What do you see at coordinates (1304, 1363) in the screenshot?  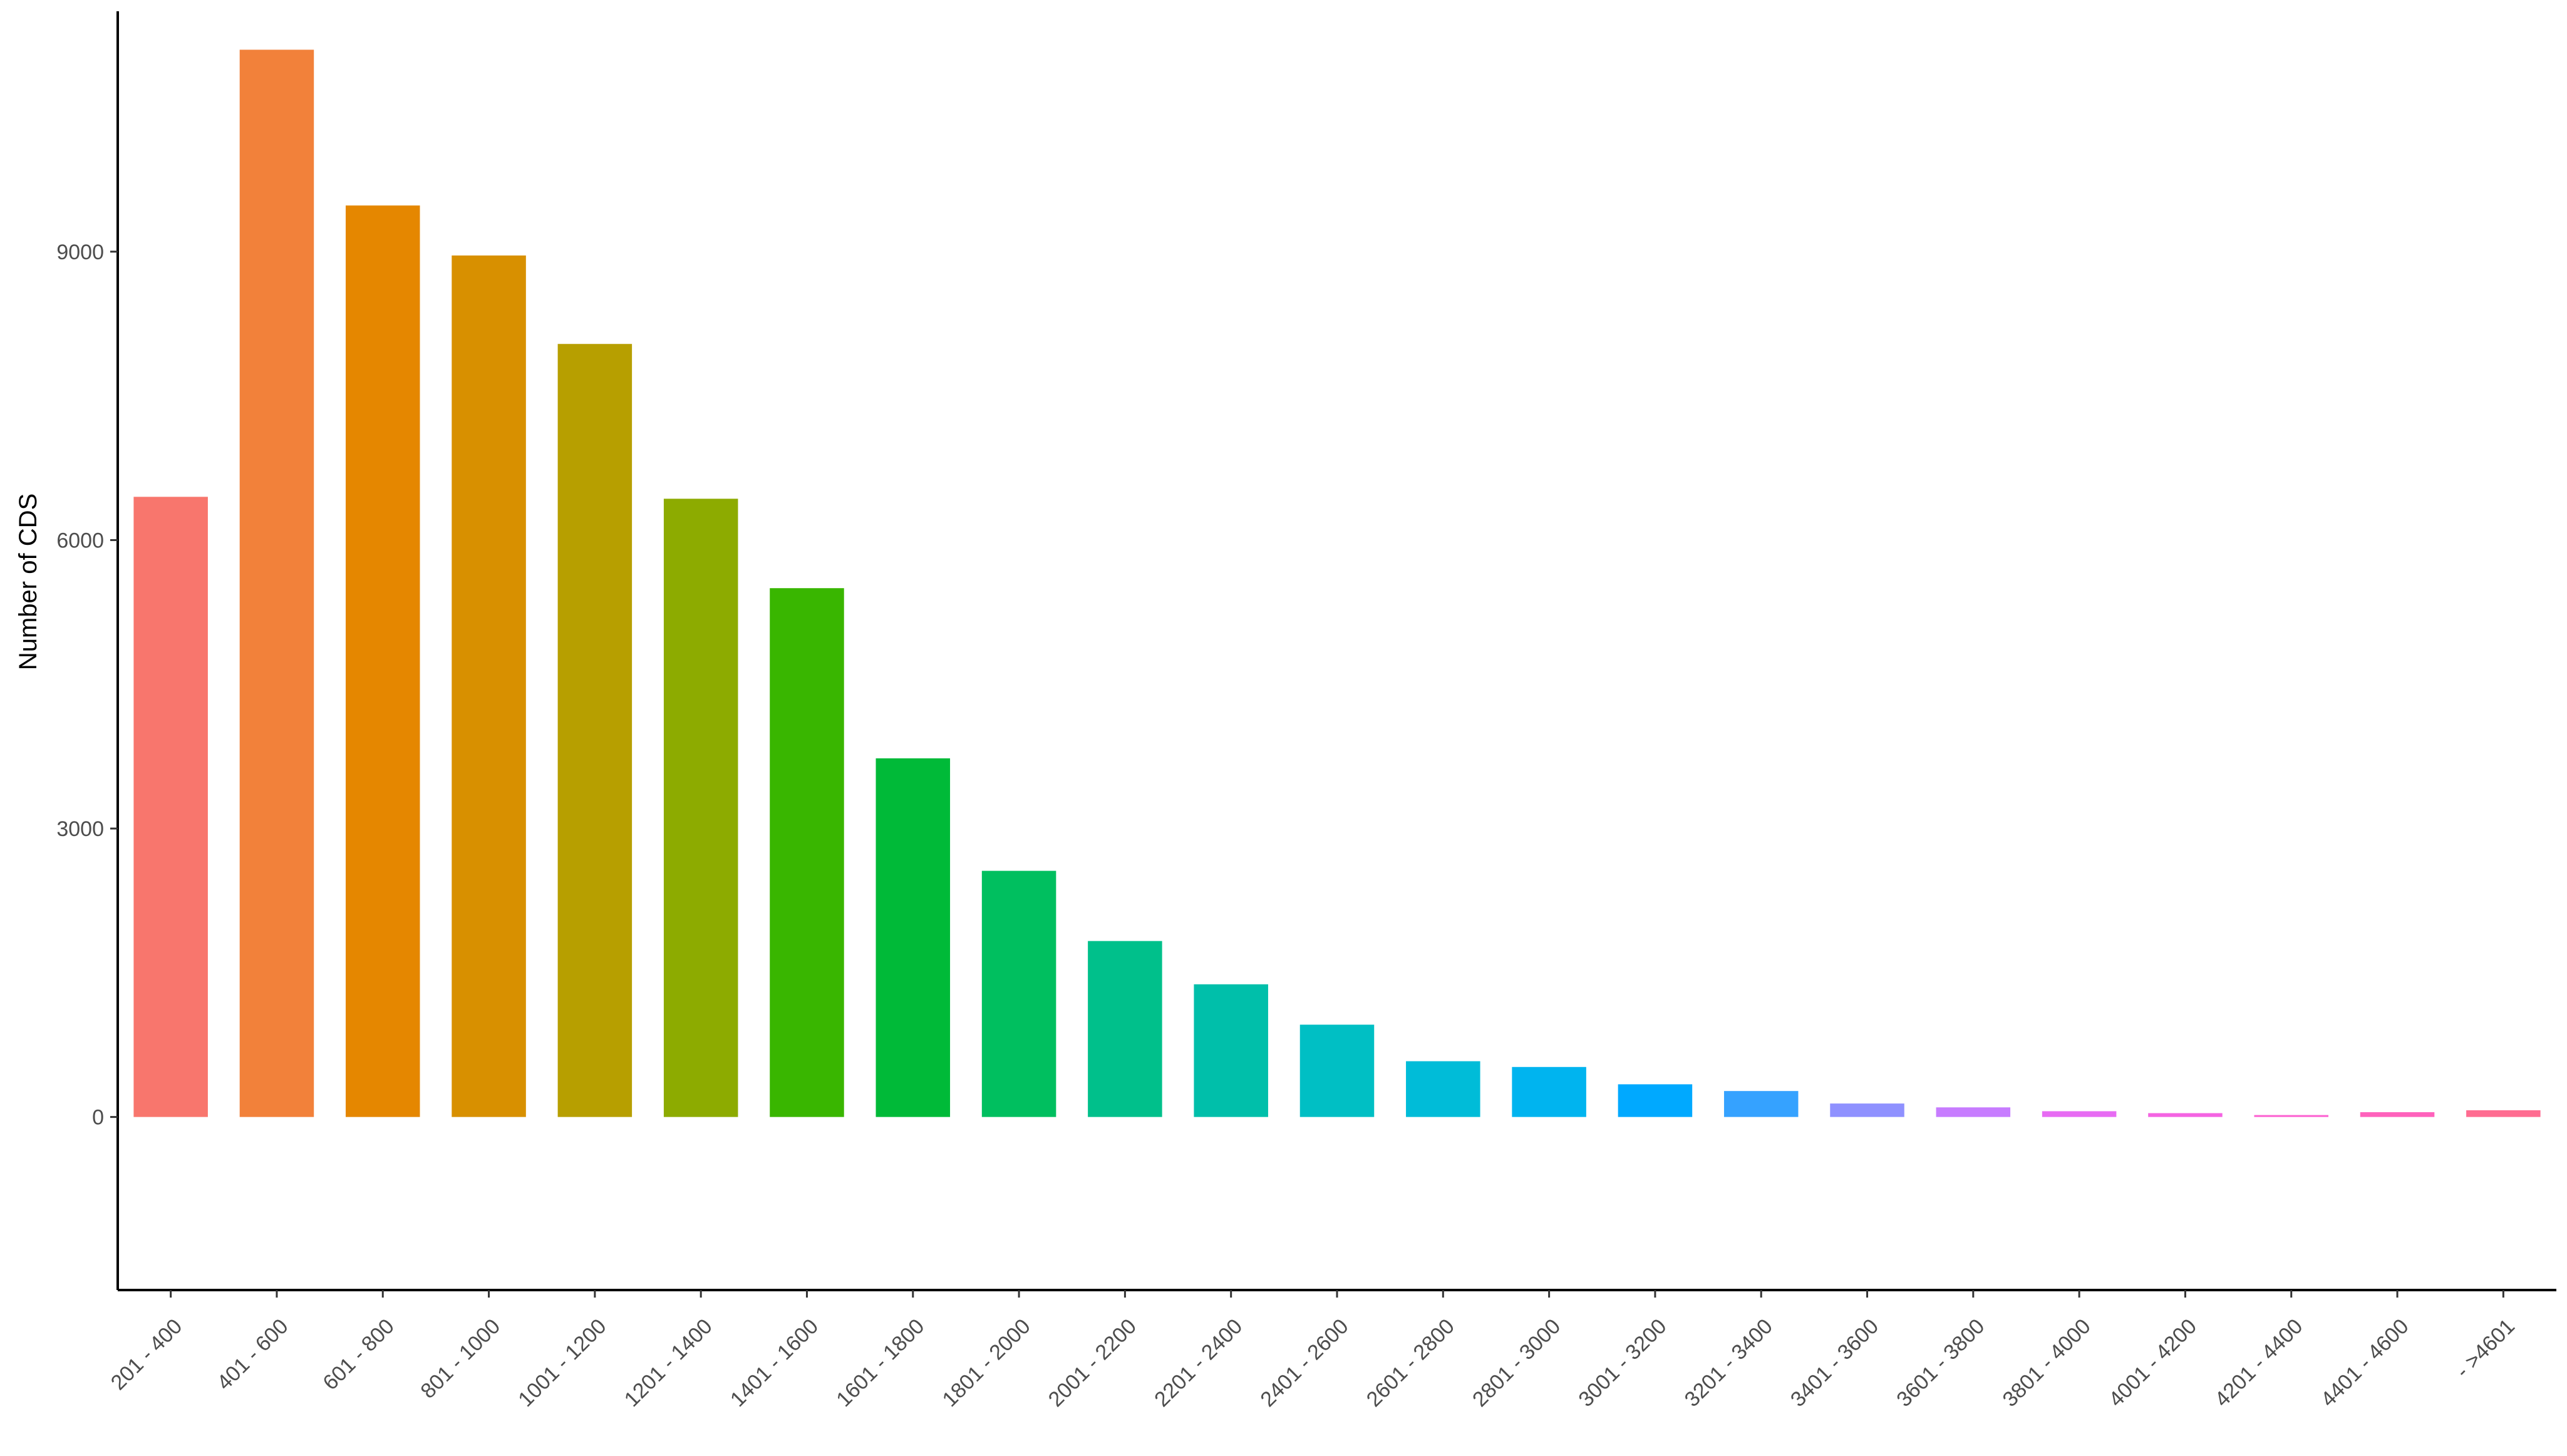 I see `x-tick-label-12: 2401 - 2600` at bounding box center [1304, 1363].